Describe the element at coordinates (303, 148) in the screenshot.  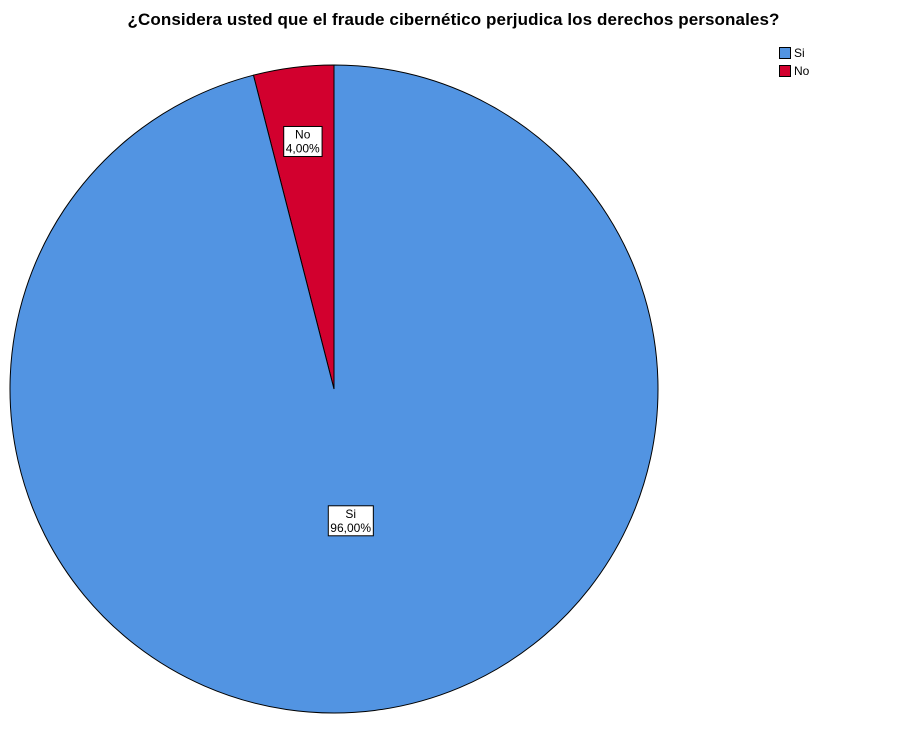
I see `slice-label-value: 4,00%` at that location.